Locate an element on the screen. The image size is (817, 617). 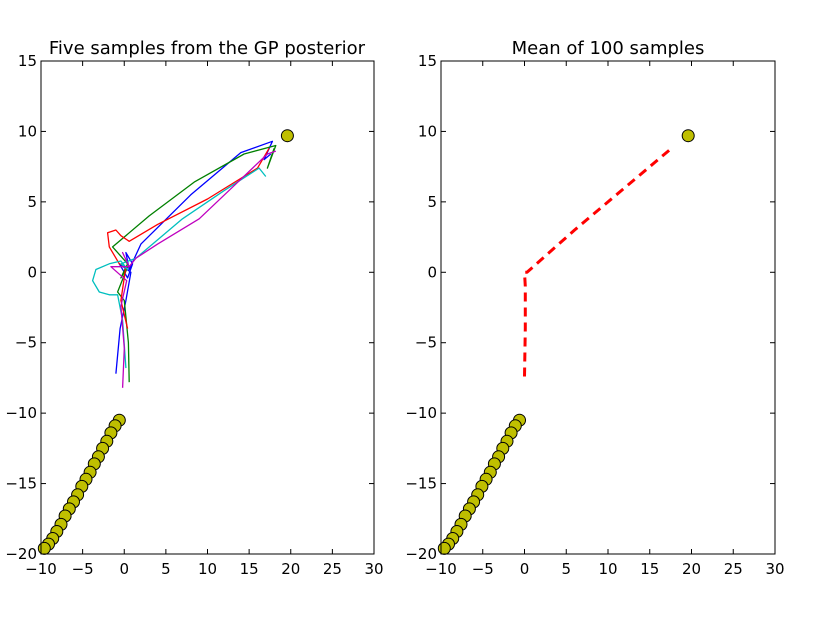
mean-line is located at coordinates (598, 262).